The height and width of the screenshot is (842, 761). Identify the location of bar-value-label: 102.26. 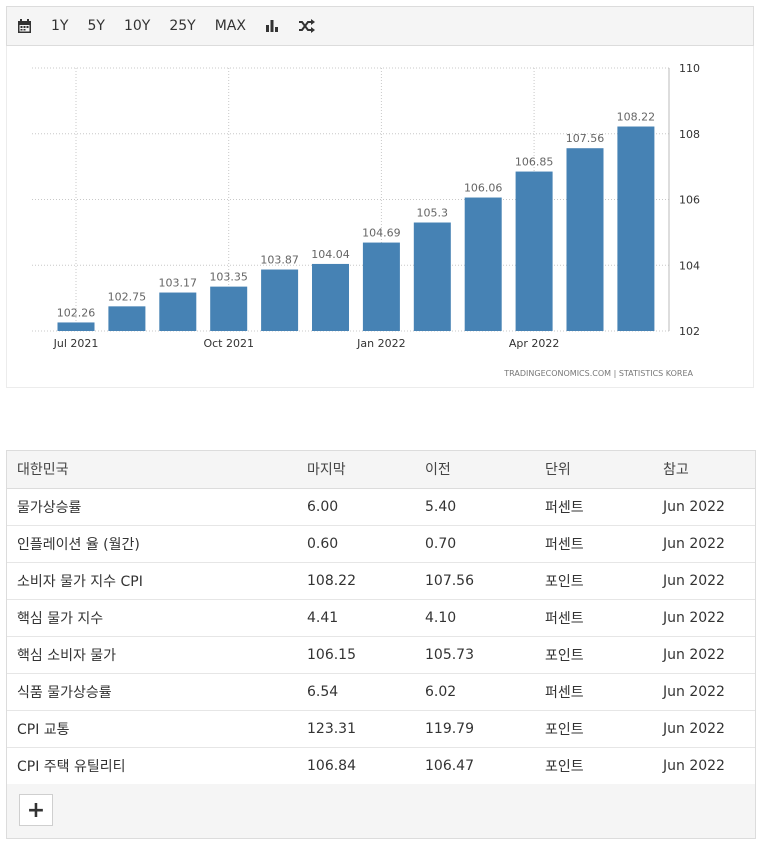
(76, 312).